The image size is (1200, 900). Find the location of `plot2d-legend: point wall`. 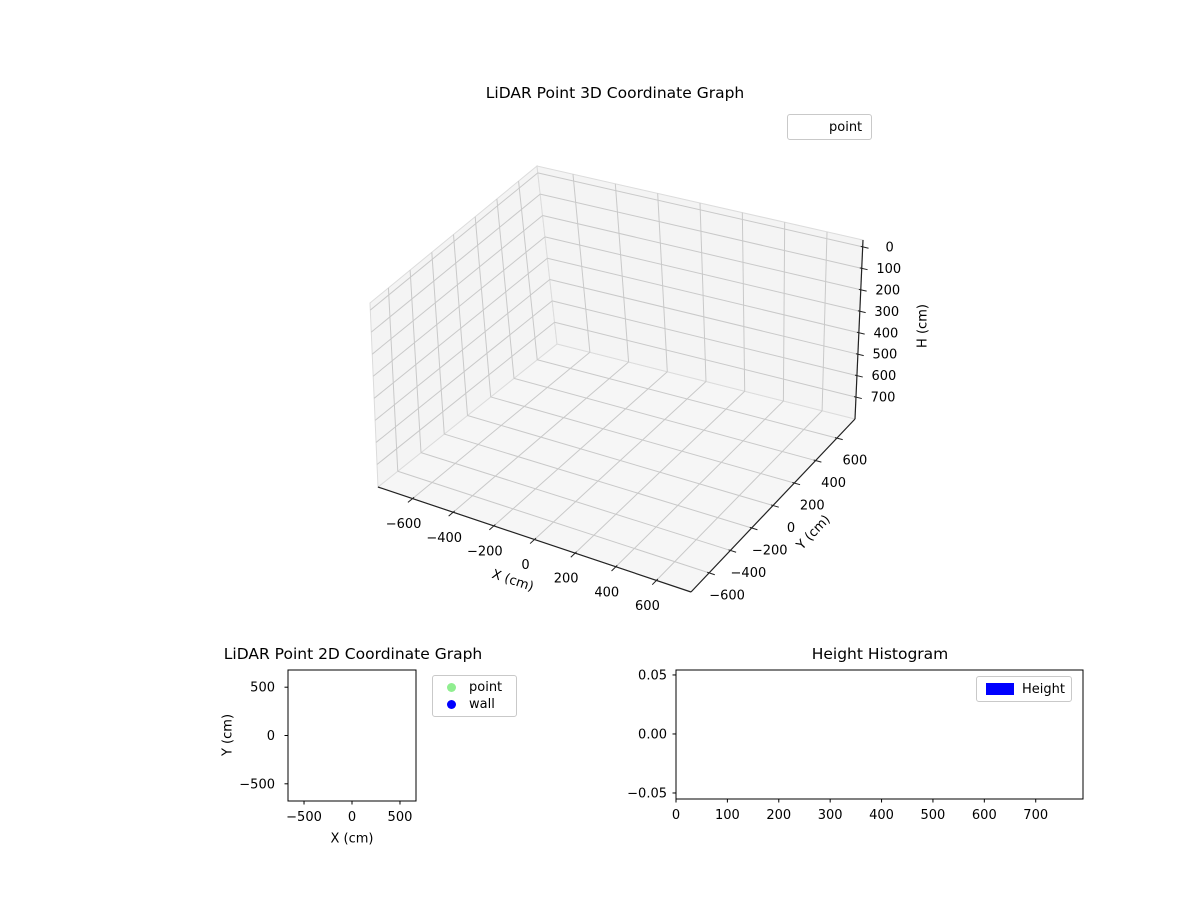

plot2d-legend: point wall is located at coordinates (474, 696).